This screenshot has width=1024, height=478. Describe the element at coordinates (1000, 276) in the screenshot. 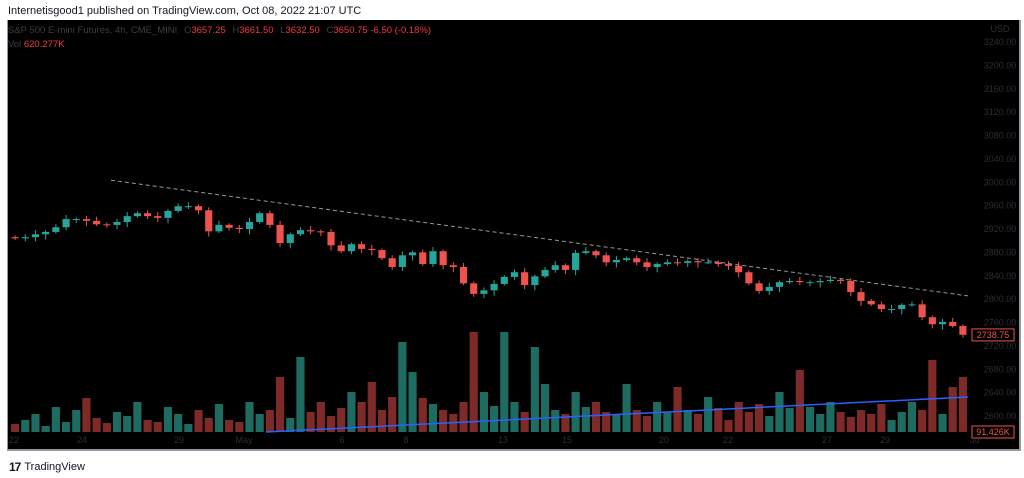

I see `price-tick-label: 2840.00` at that location.